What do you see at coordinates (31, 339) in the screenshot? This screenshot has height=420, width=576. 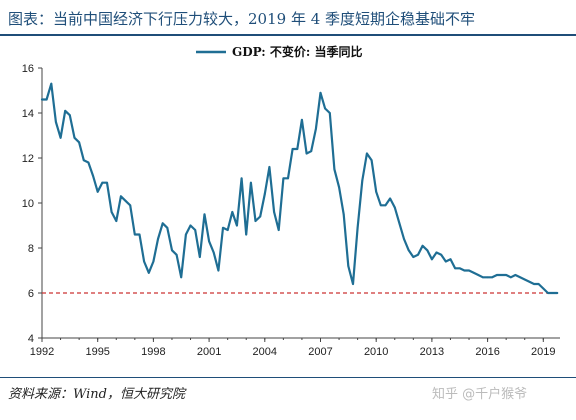 I see `y-tick-label: 4` at bounding box center [31, 339].